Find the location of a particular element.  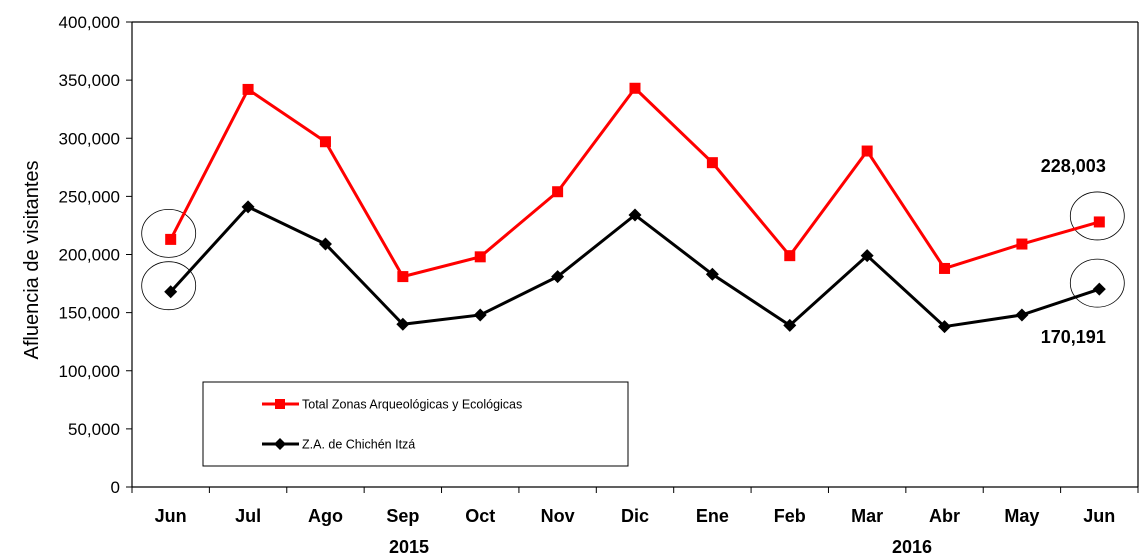

legend-label: Z.A. de Chichén Itzá is located at coordinates (358, 445).